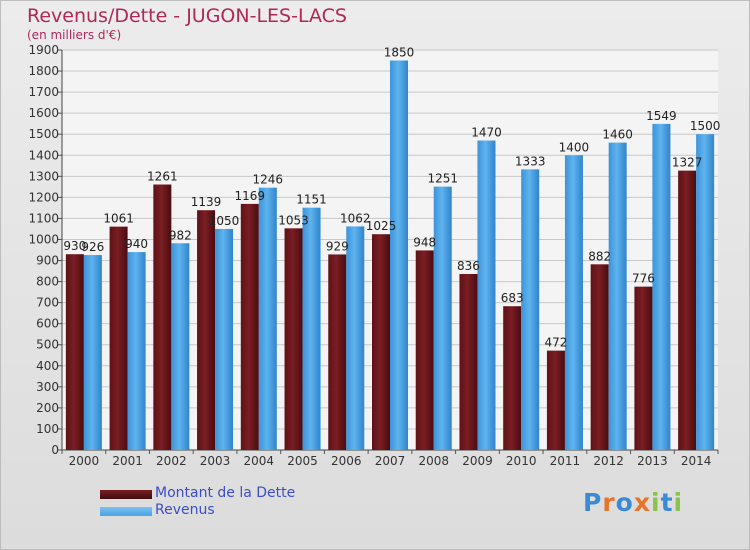  I want to click on y-tick-label: 1300, so click(43, 176).